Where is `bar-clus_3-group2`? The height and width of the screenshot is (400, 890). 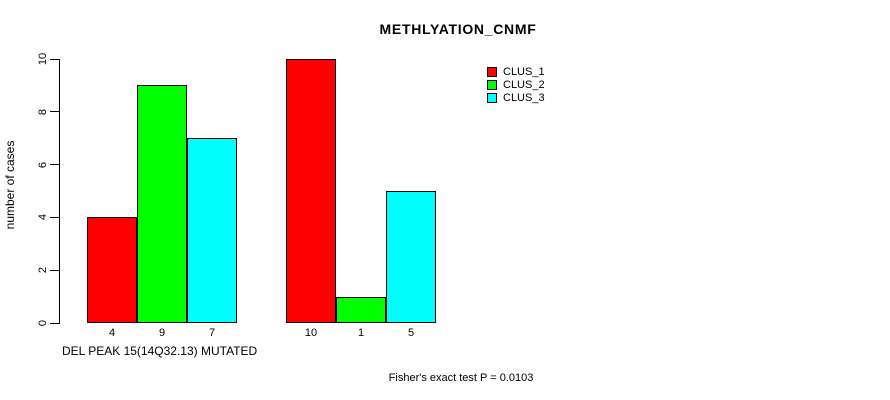 bar-clus_3-group2 is located at coordinates (411, 257).